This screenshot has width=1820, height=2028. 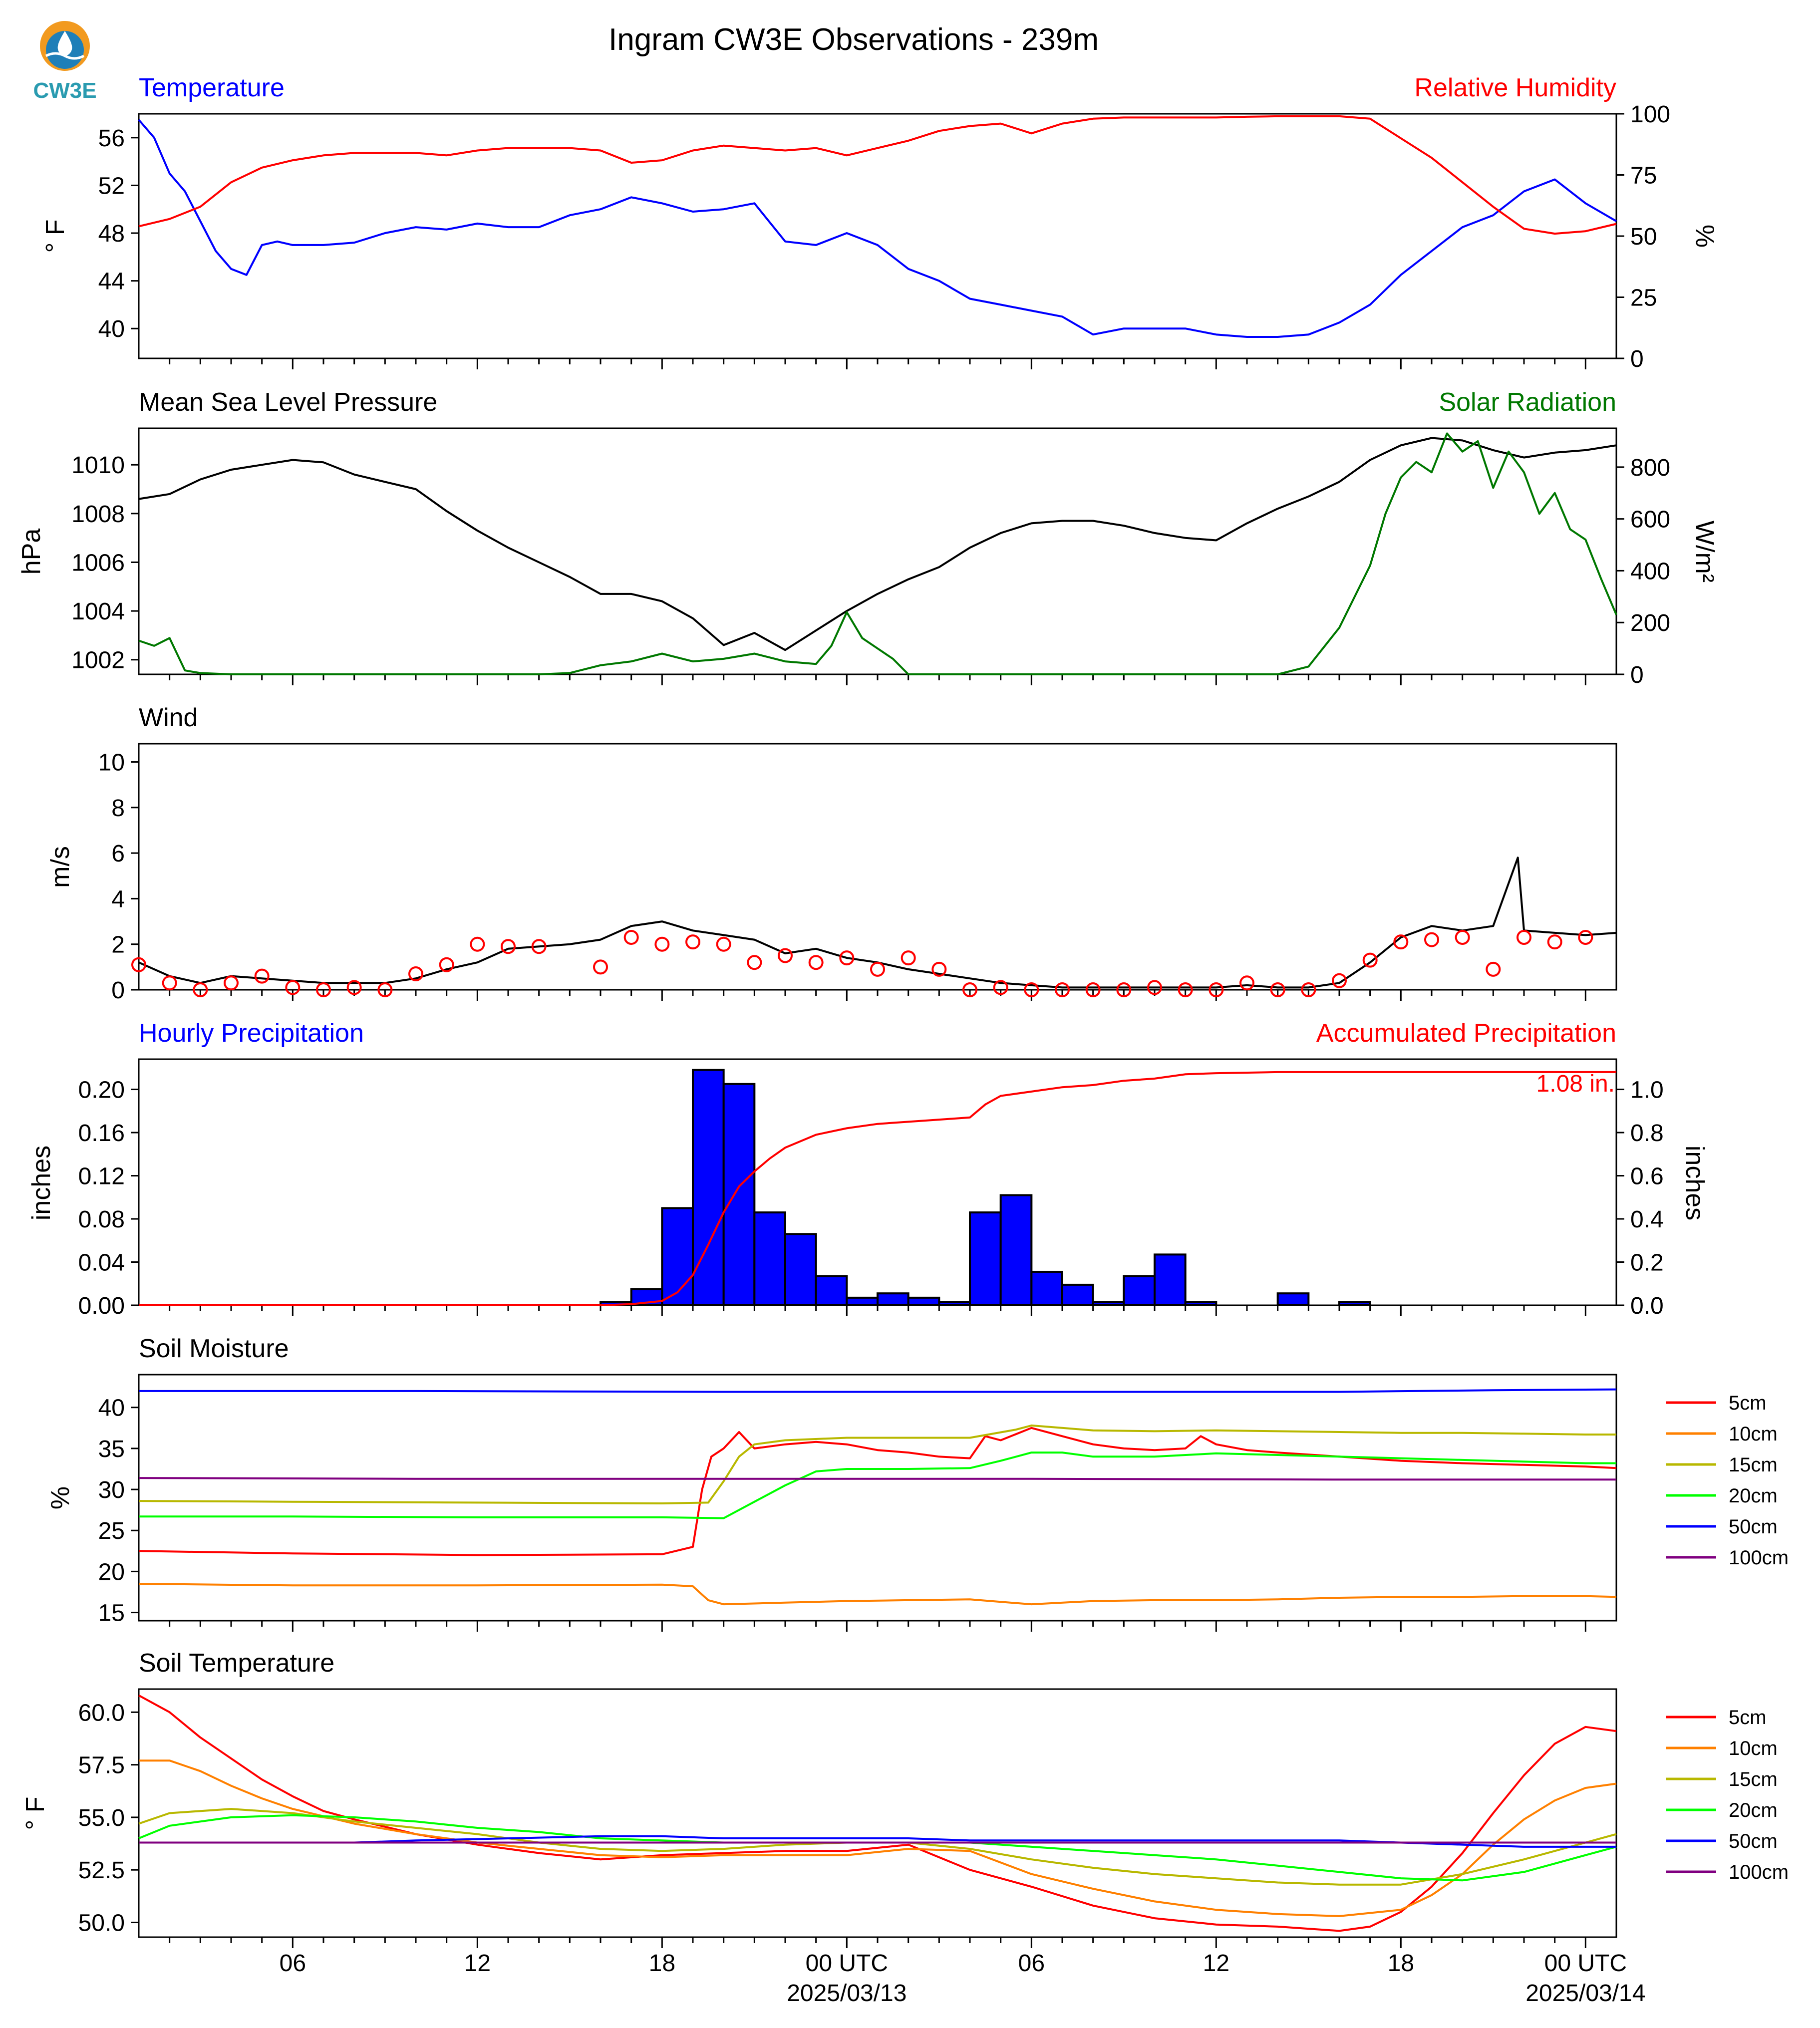 What do you see at coordinates (1650, 623) in the screenshot?
I see `ytick-right-label: 200` at bounding box center [1650, 623].